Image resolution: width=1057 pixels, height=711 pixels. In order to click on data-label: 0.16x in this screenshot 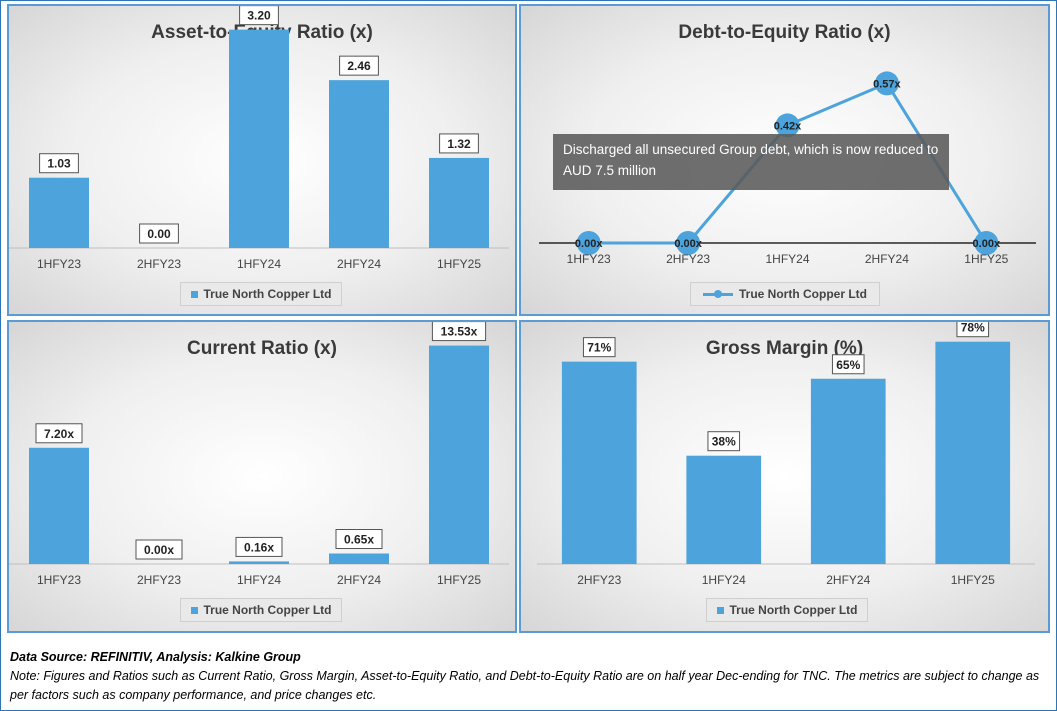, I will do `click(259, 547)`.